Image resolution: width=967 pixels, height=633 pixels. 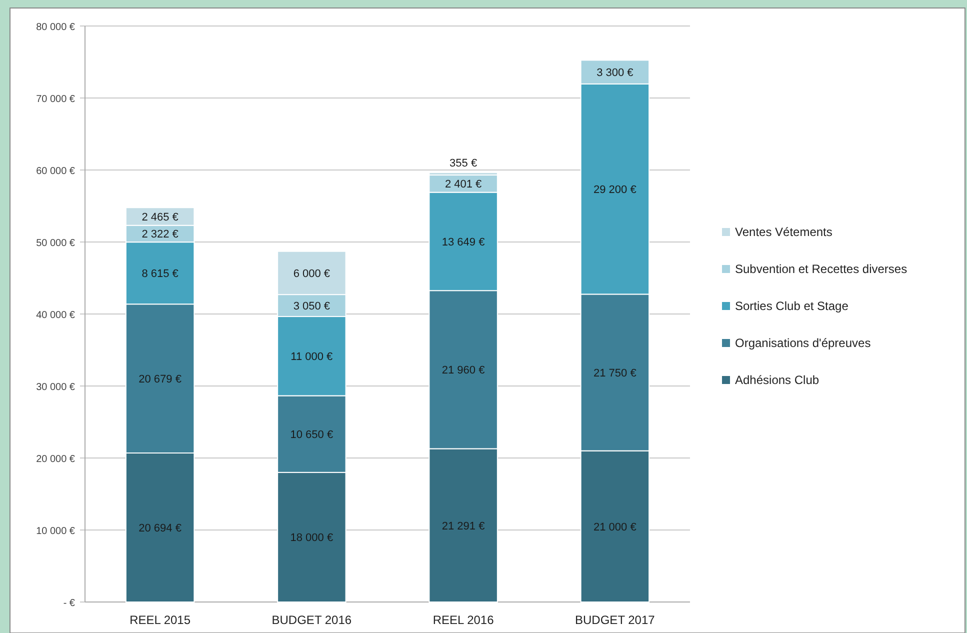 I want to click on data-label: 2 401 €, so click(x=463, y=184).